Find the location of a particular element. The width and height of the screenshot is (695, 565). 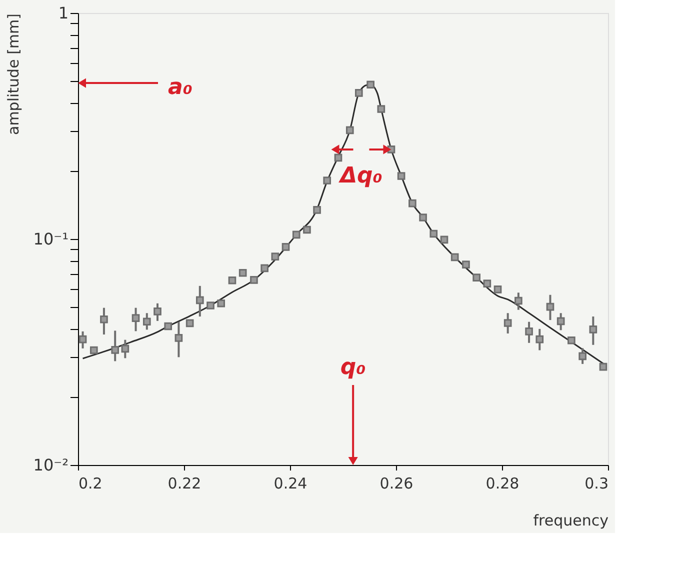

x-tick-label: 0.26 is located at coordinates (397, 483).